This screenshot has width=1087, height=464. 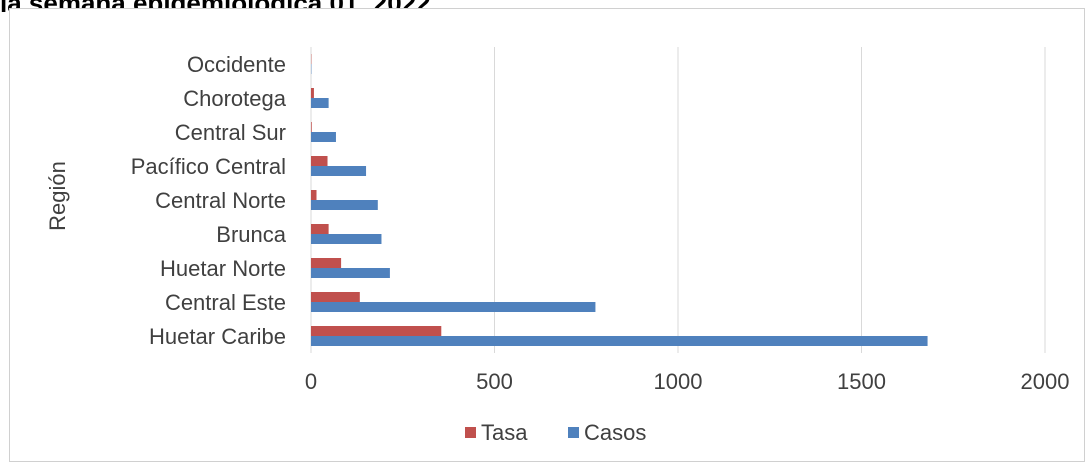 What do you see at coordinates (376, 331) in the screenshot?
I see `bar-tasa-huetar-caribe` at bounding box center [376, 331].